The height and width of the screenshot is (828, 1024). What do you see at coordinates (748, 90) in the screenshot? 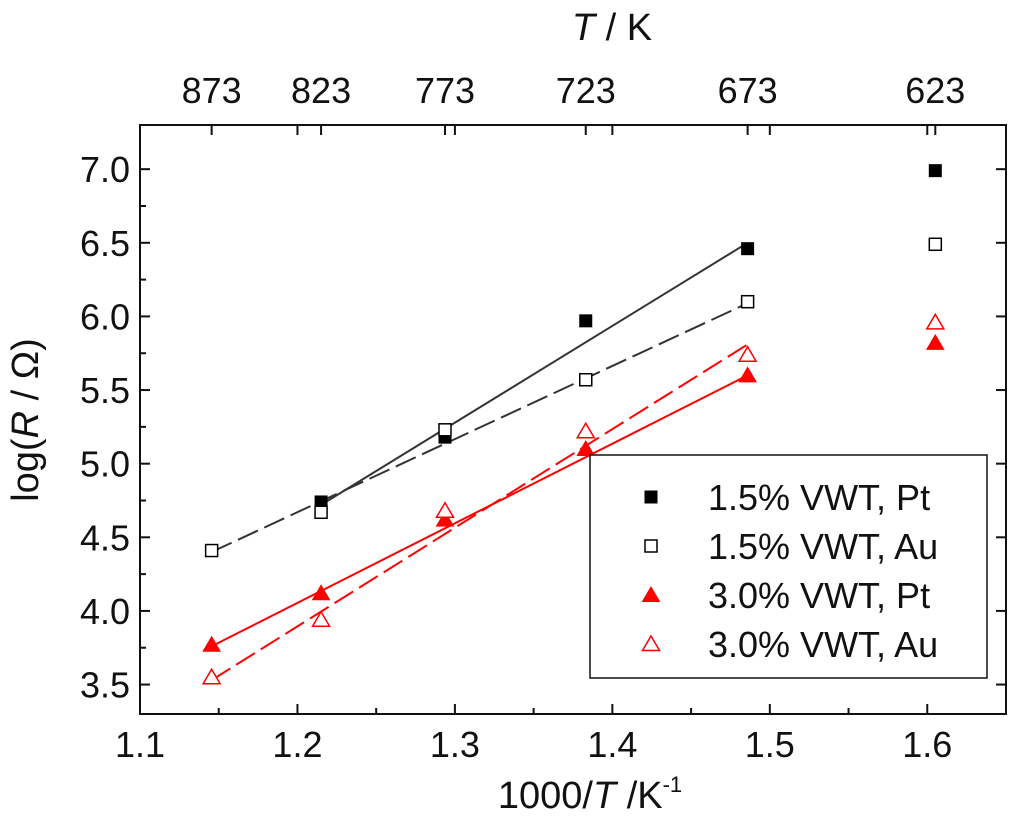
I see `top-tick-label: 673` at bounding box center [748, 90].